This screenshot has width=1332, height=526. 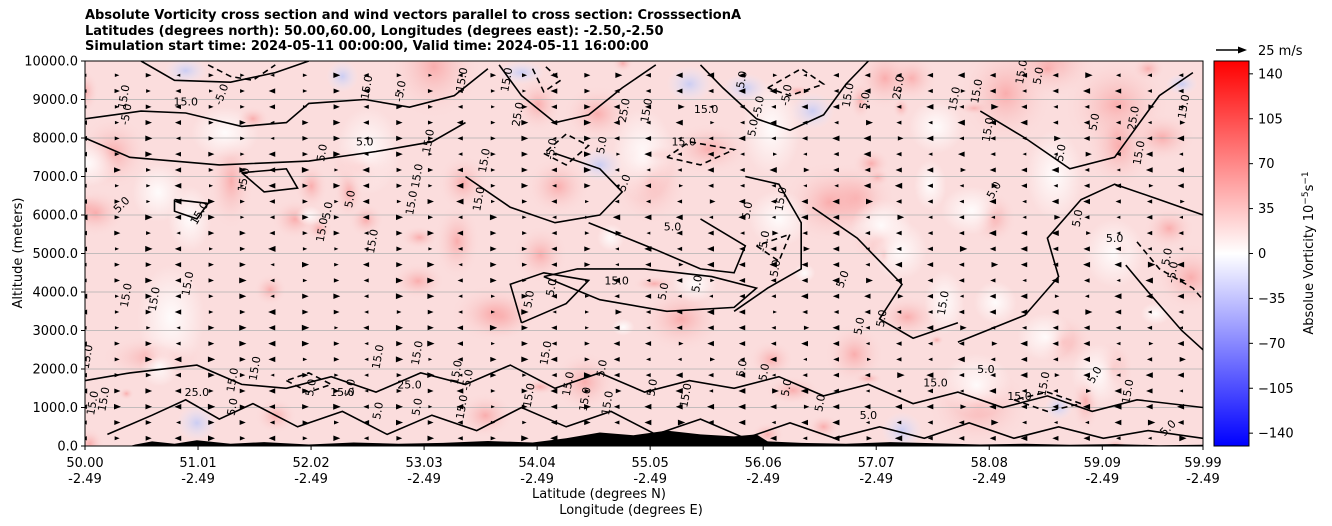 I want to click on field-patch-strong-positive, so click(x=1148, y=71).